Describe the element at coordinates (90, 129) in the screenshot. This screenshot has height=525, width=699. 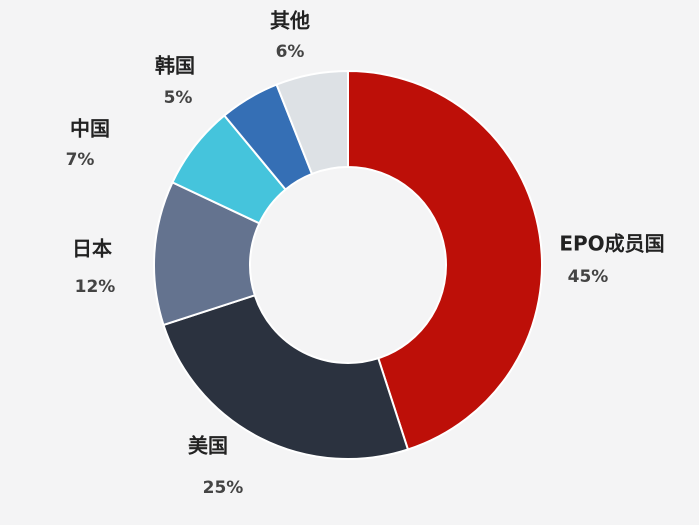
I see `slice-label: 中国` at that location.